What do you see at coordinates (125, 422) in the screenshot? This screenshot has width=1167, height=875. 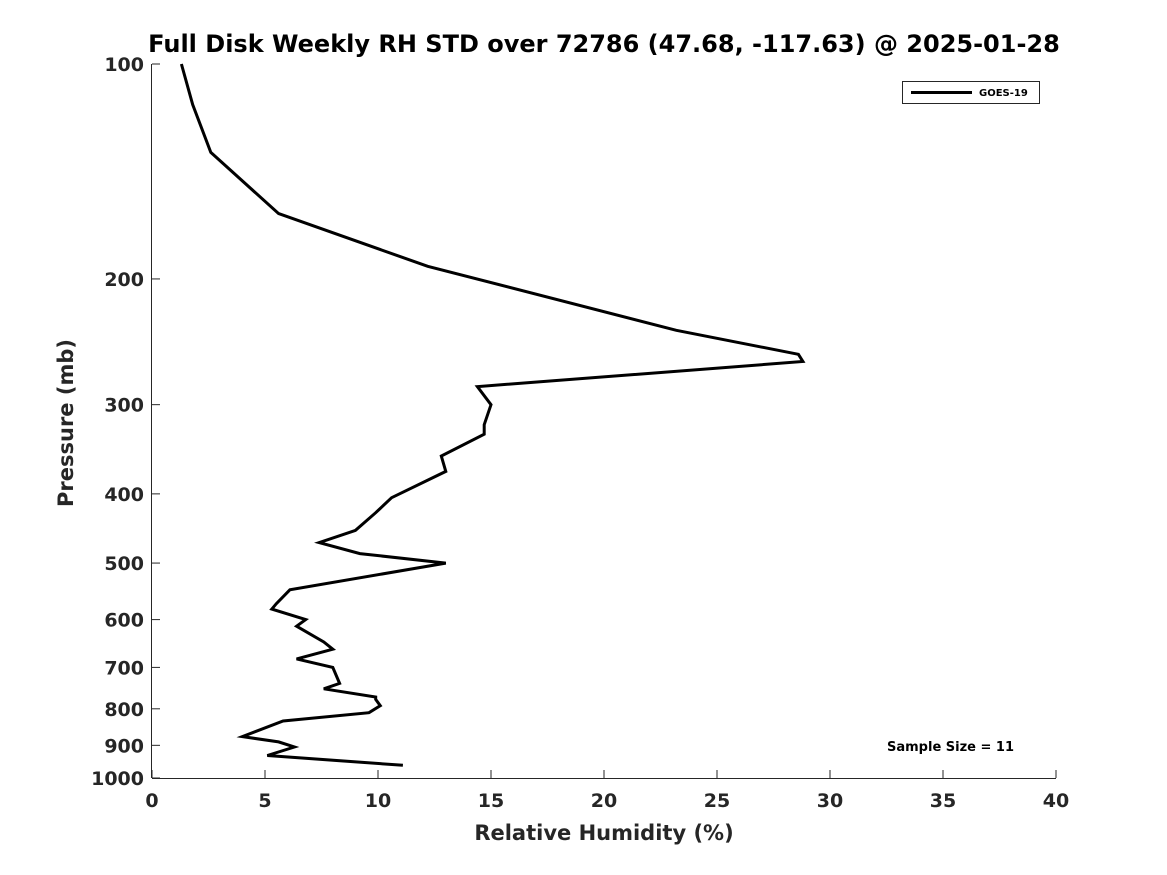 I see `y-axis-ticks: 100 200 300 400 500 600 700 800 900 1000` at bounding box center [125, 422].